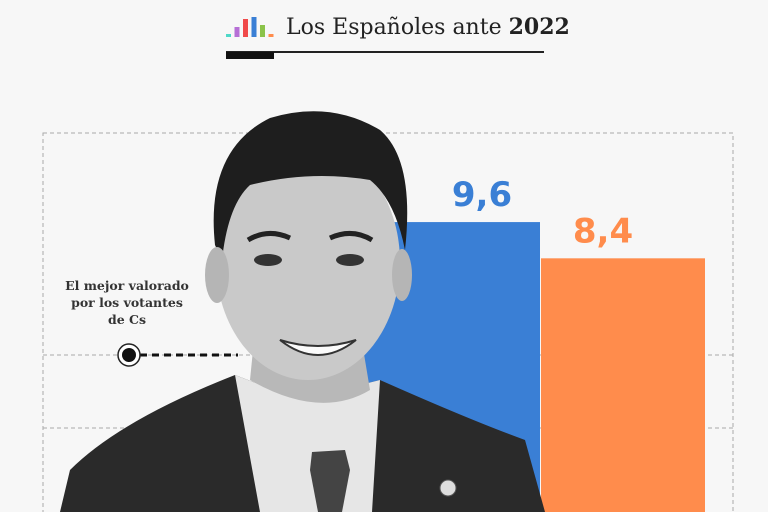 This screenshot has height=512, width=768. I want to click on bar, so click(623, 385).